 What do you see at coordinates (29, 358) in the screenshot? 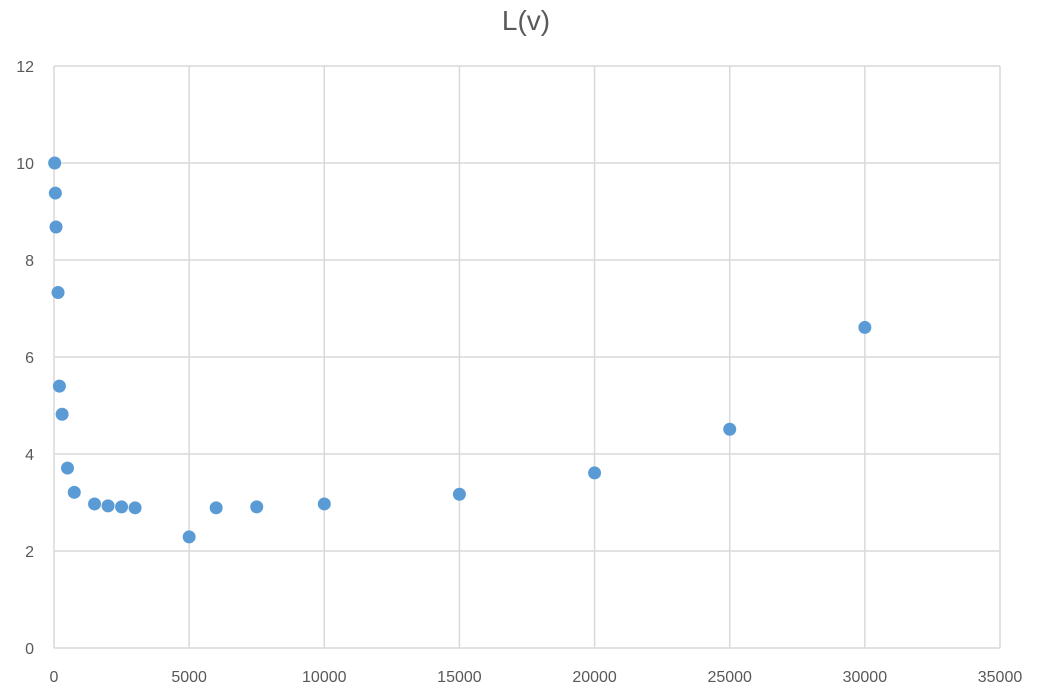
I see `y-tick-label: 6` at bounding box center [29, 358].